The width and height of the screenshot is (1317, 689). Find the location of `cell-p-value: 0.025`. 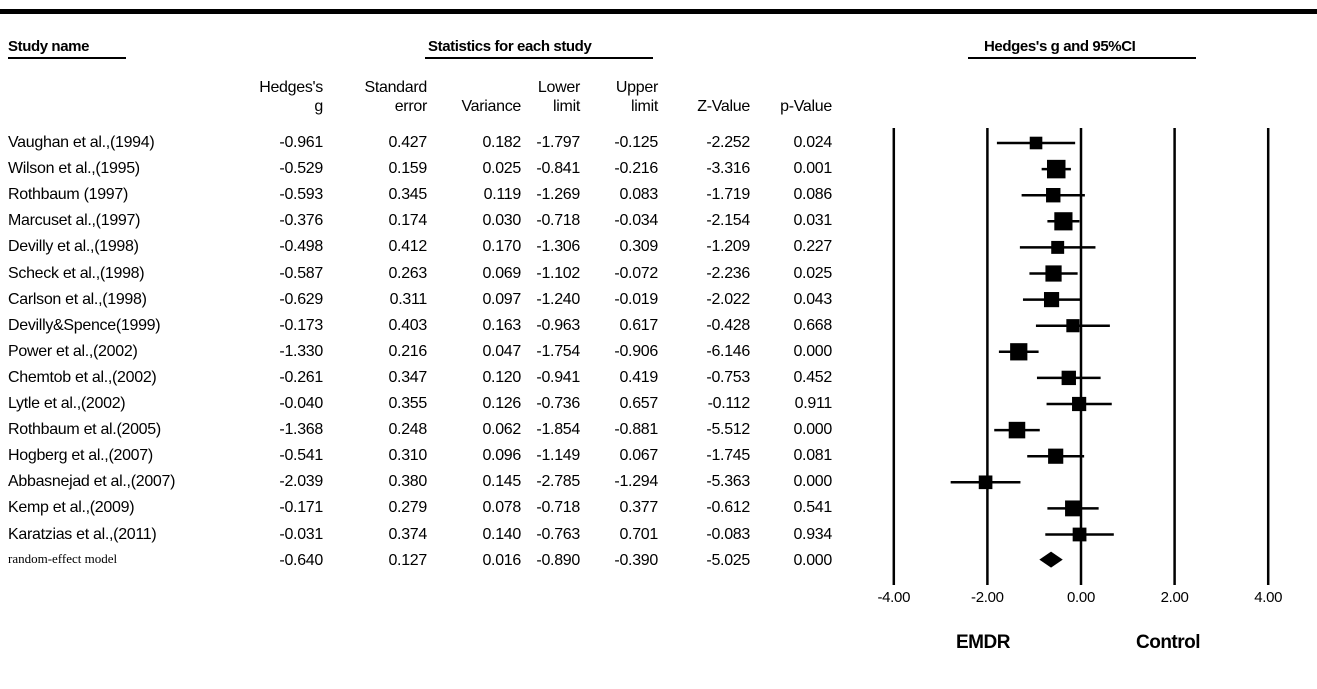

cell-p-value: 0.025 is located at coordinates (812, 273).